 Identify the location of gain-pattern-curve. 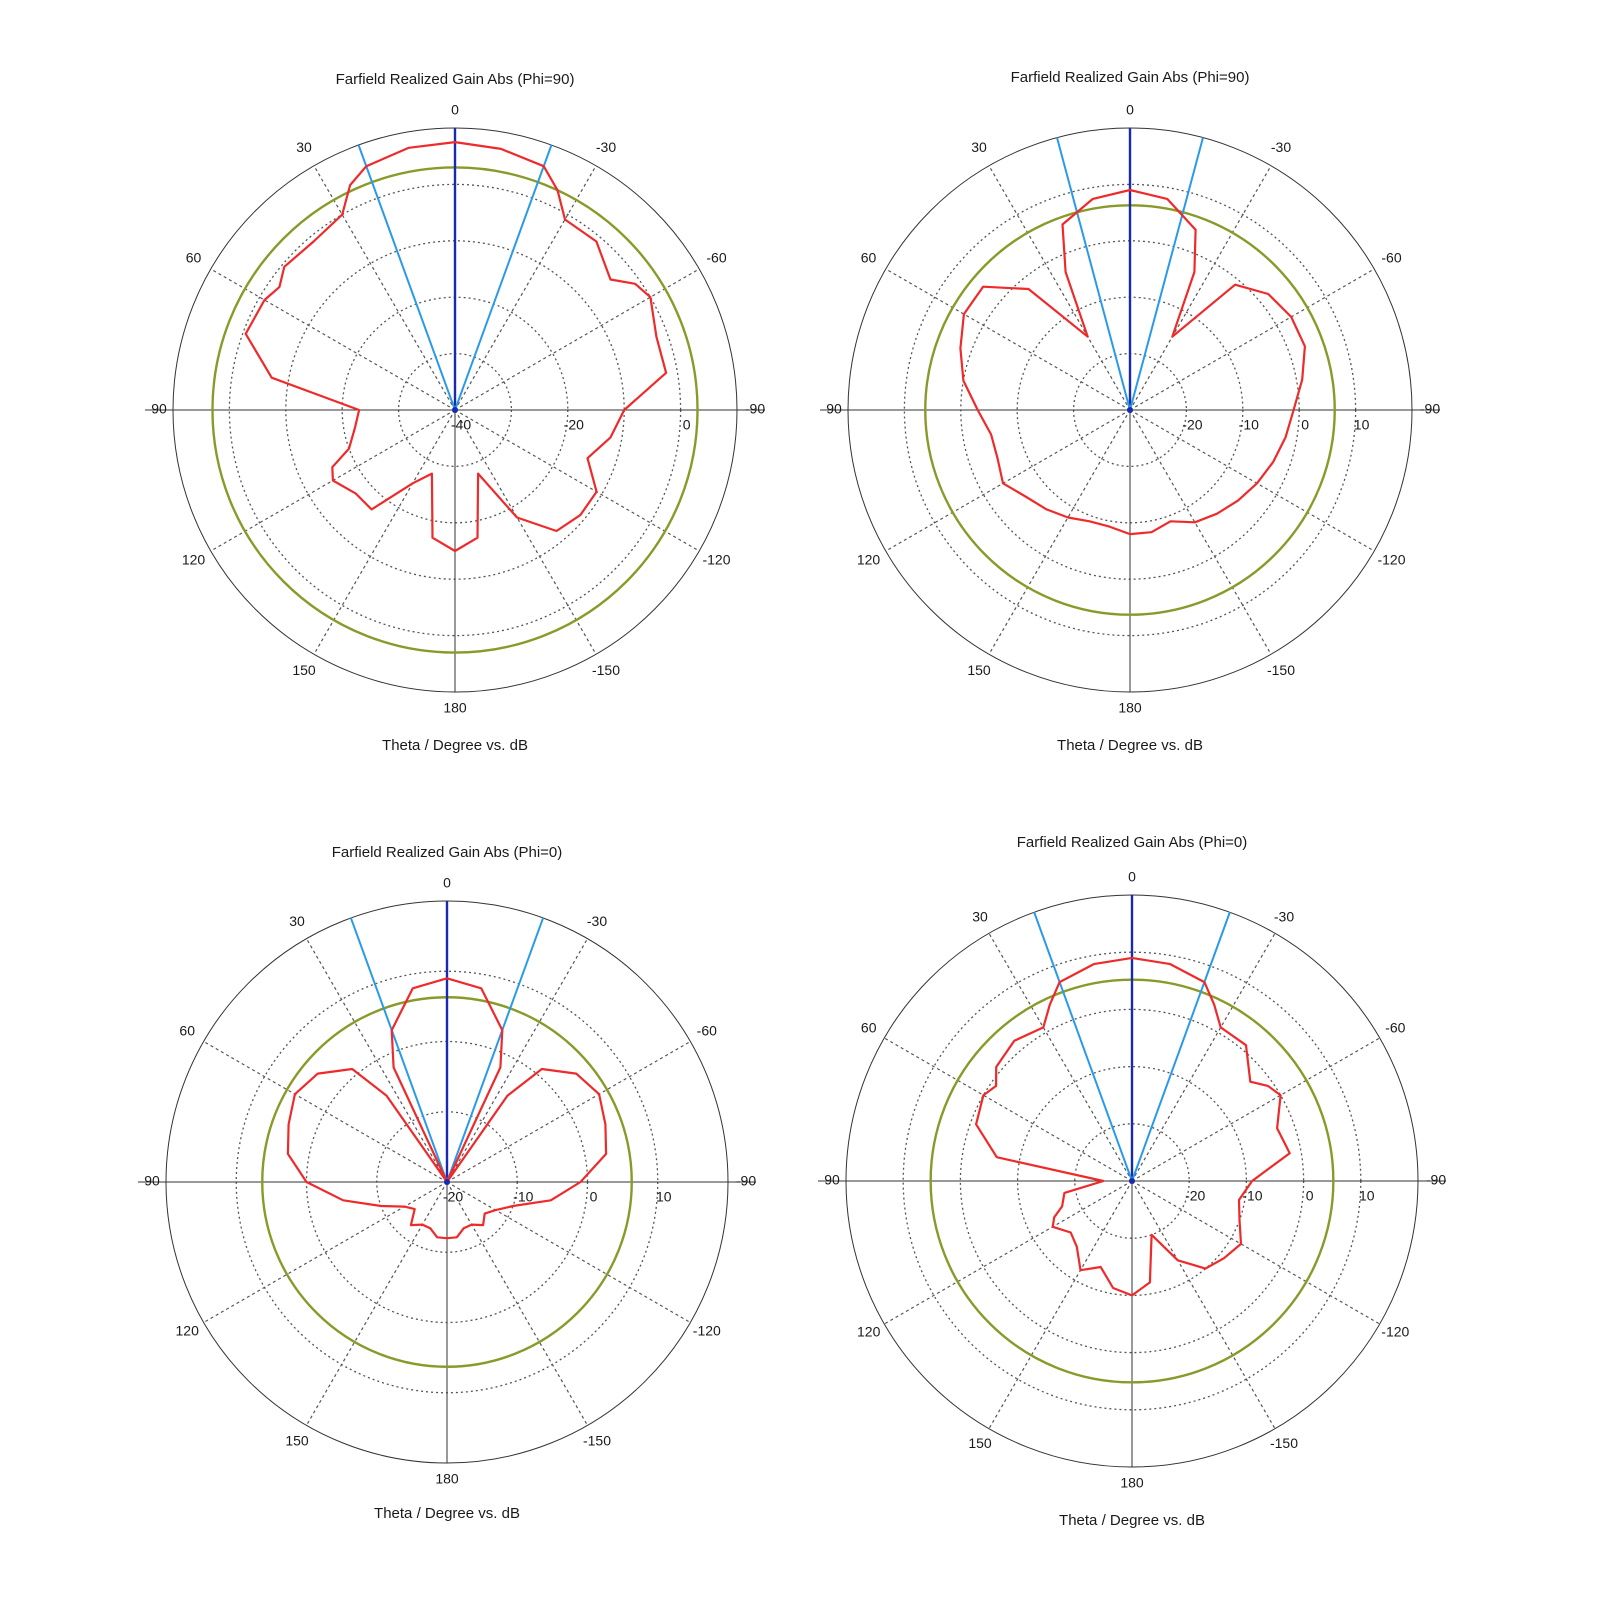
(456, 347).